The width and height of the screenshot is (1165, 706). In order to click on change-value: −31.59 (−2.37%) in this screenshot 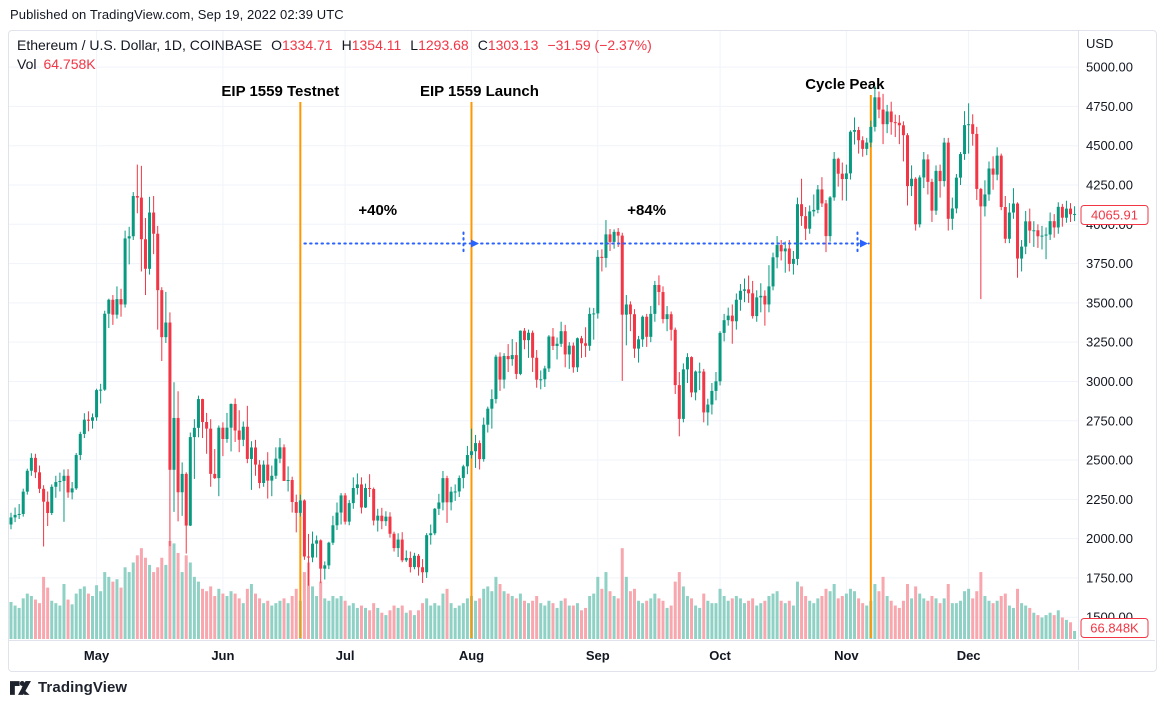, I will do `click(599, 45)`.